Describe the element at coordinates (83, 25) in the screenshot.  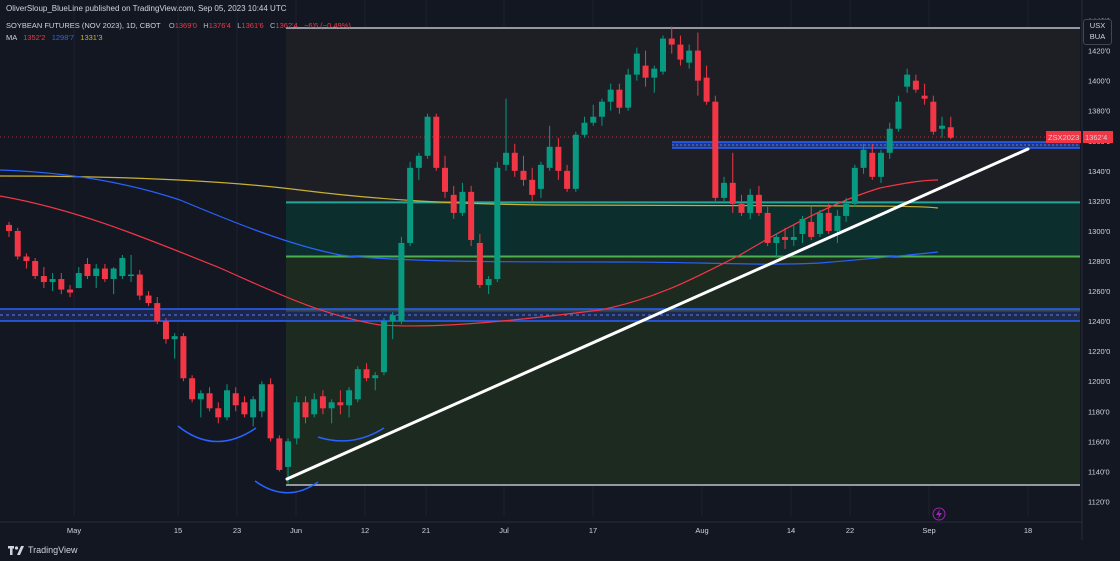
I see `symbol-title: SOYBEAN FUTURES (NOV 2023), 1D, CBOT` at that location.